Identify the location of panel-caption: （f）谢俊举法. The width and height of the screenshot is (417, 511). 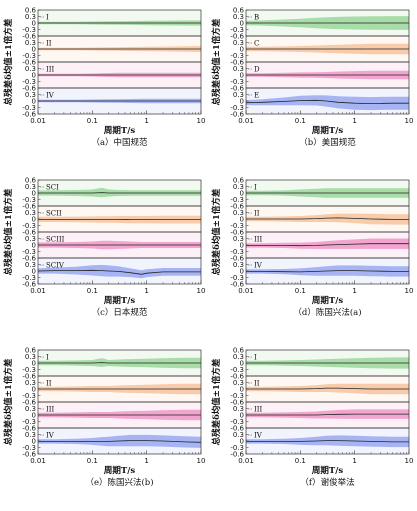
(327, 482).